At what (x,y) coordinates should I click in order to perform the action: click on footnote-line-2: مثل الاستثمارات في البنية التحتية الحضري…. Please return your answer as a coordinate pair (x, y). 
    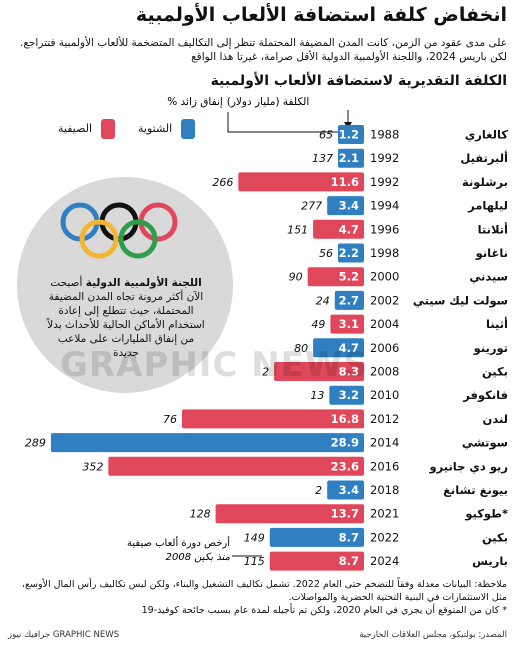
    Looking at the image, I should click on (397, 597).